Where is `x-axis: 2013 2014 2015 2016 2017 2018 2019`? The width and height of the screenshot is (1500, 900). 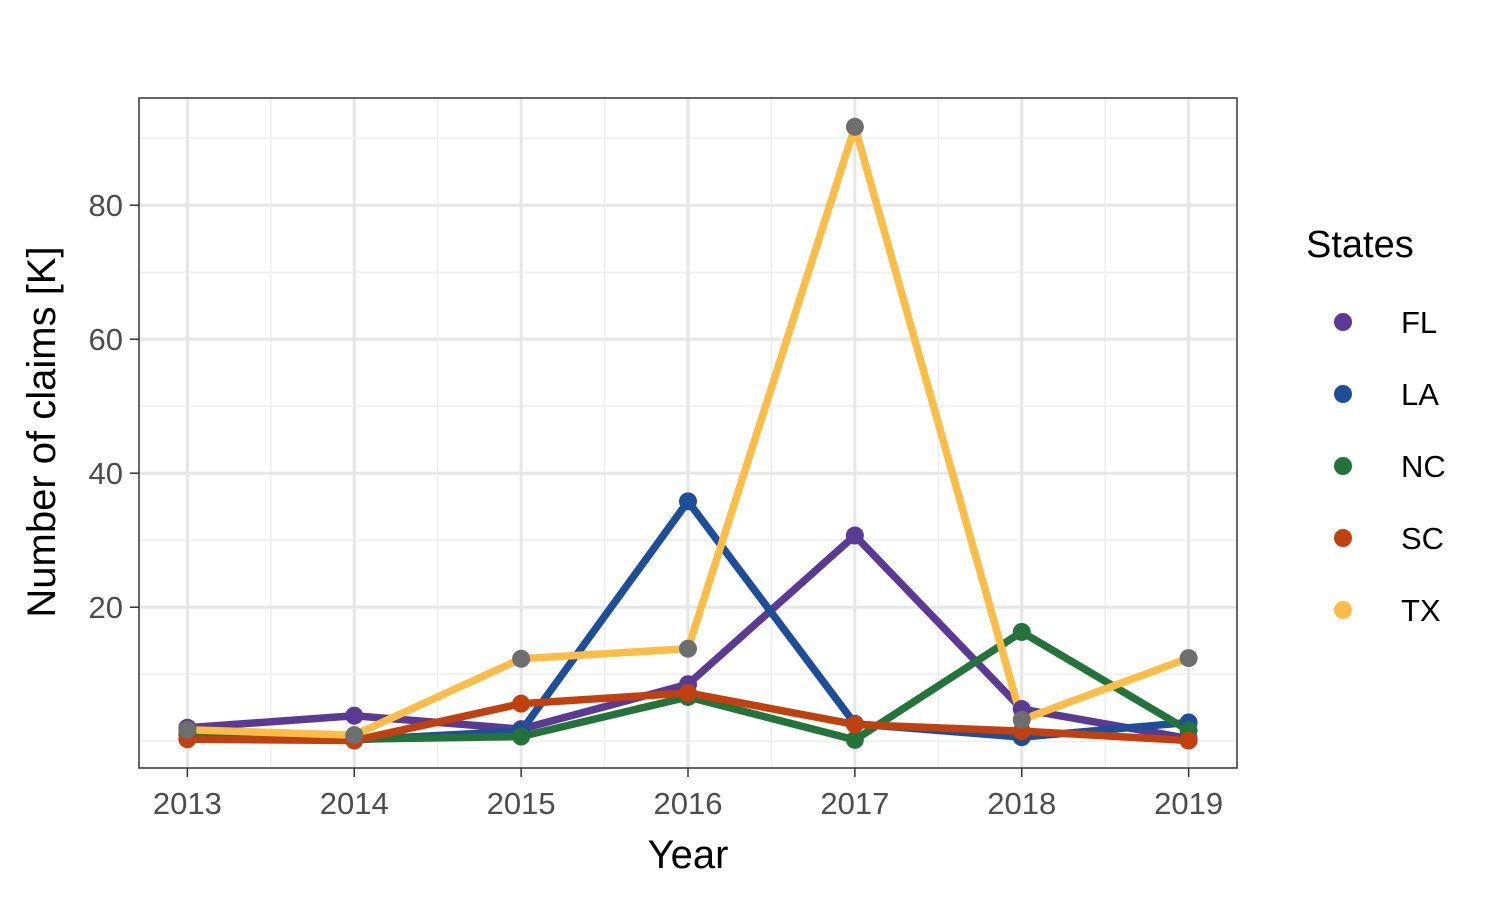 x-axis: 2013 2014 2015 2016 2017 2018 2019 is located at coordinates (688, 794).